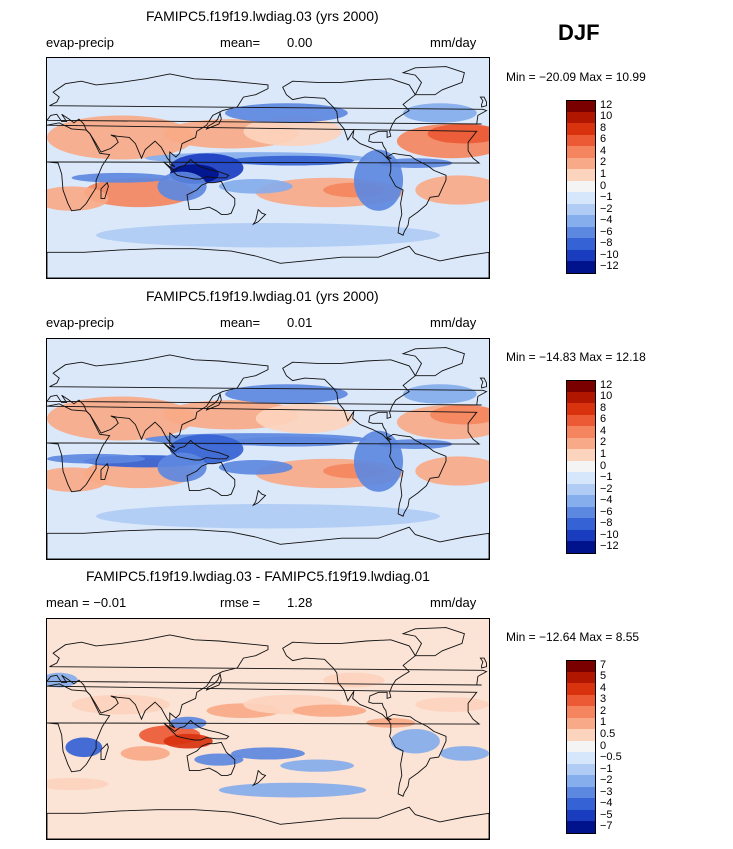  I want to click on colorbar-label: 2, so click(603, 442).